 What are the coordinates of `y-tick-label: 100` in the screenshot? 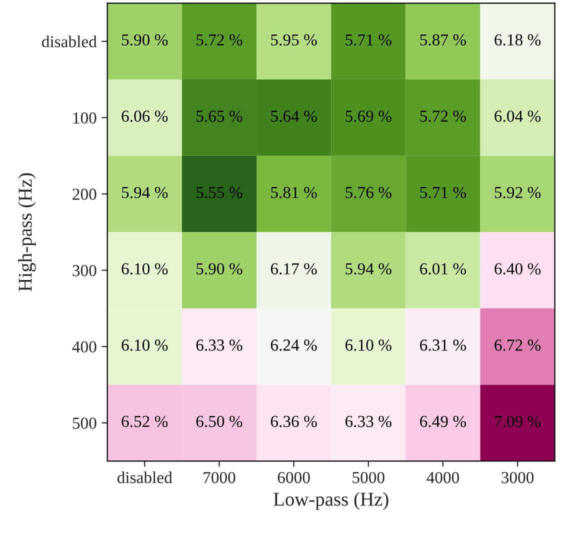 It's located at (84, 118).